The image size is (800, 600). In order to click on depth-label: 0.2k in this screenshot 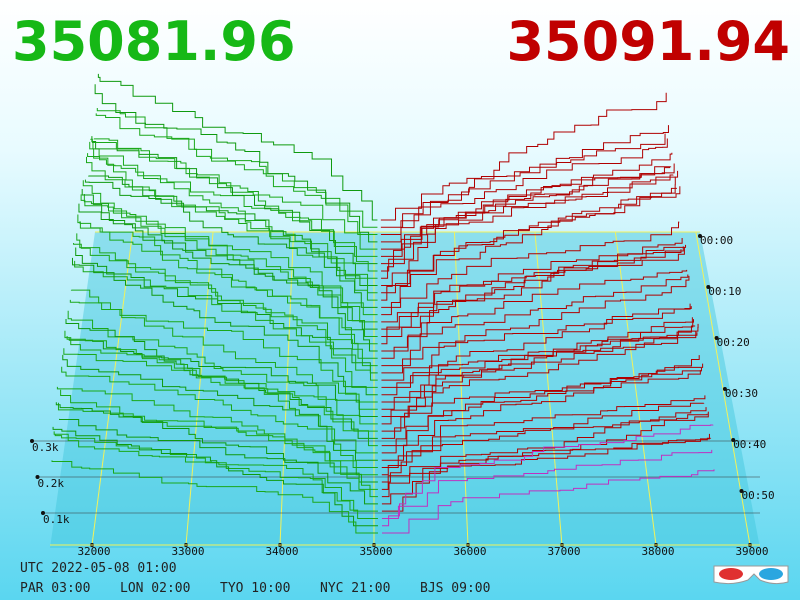, I will do `click(51, 483)`.